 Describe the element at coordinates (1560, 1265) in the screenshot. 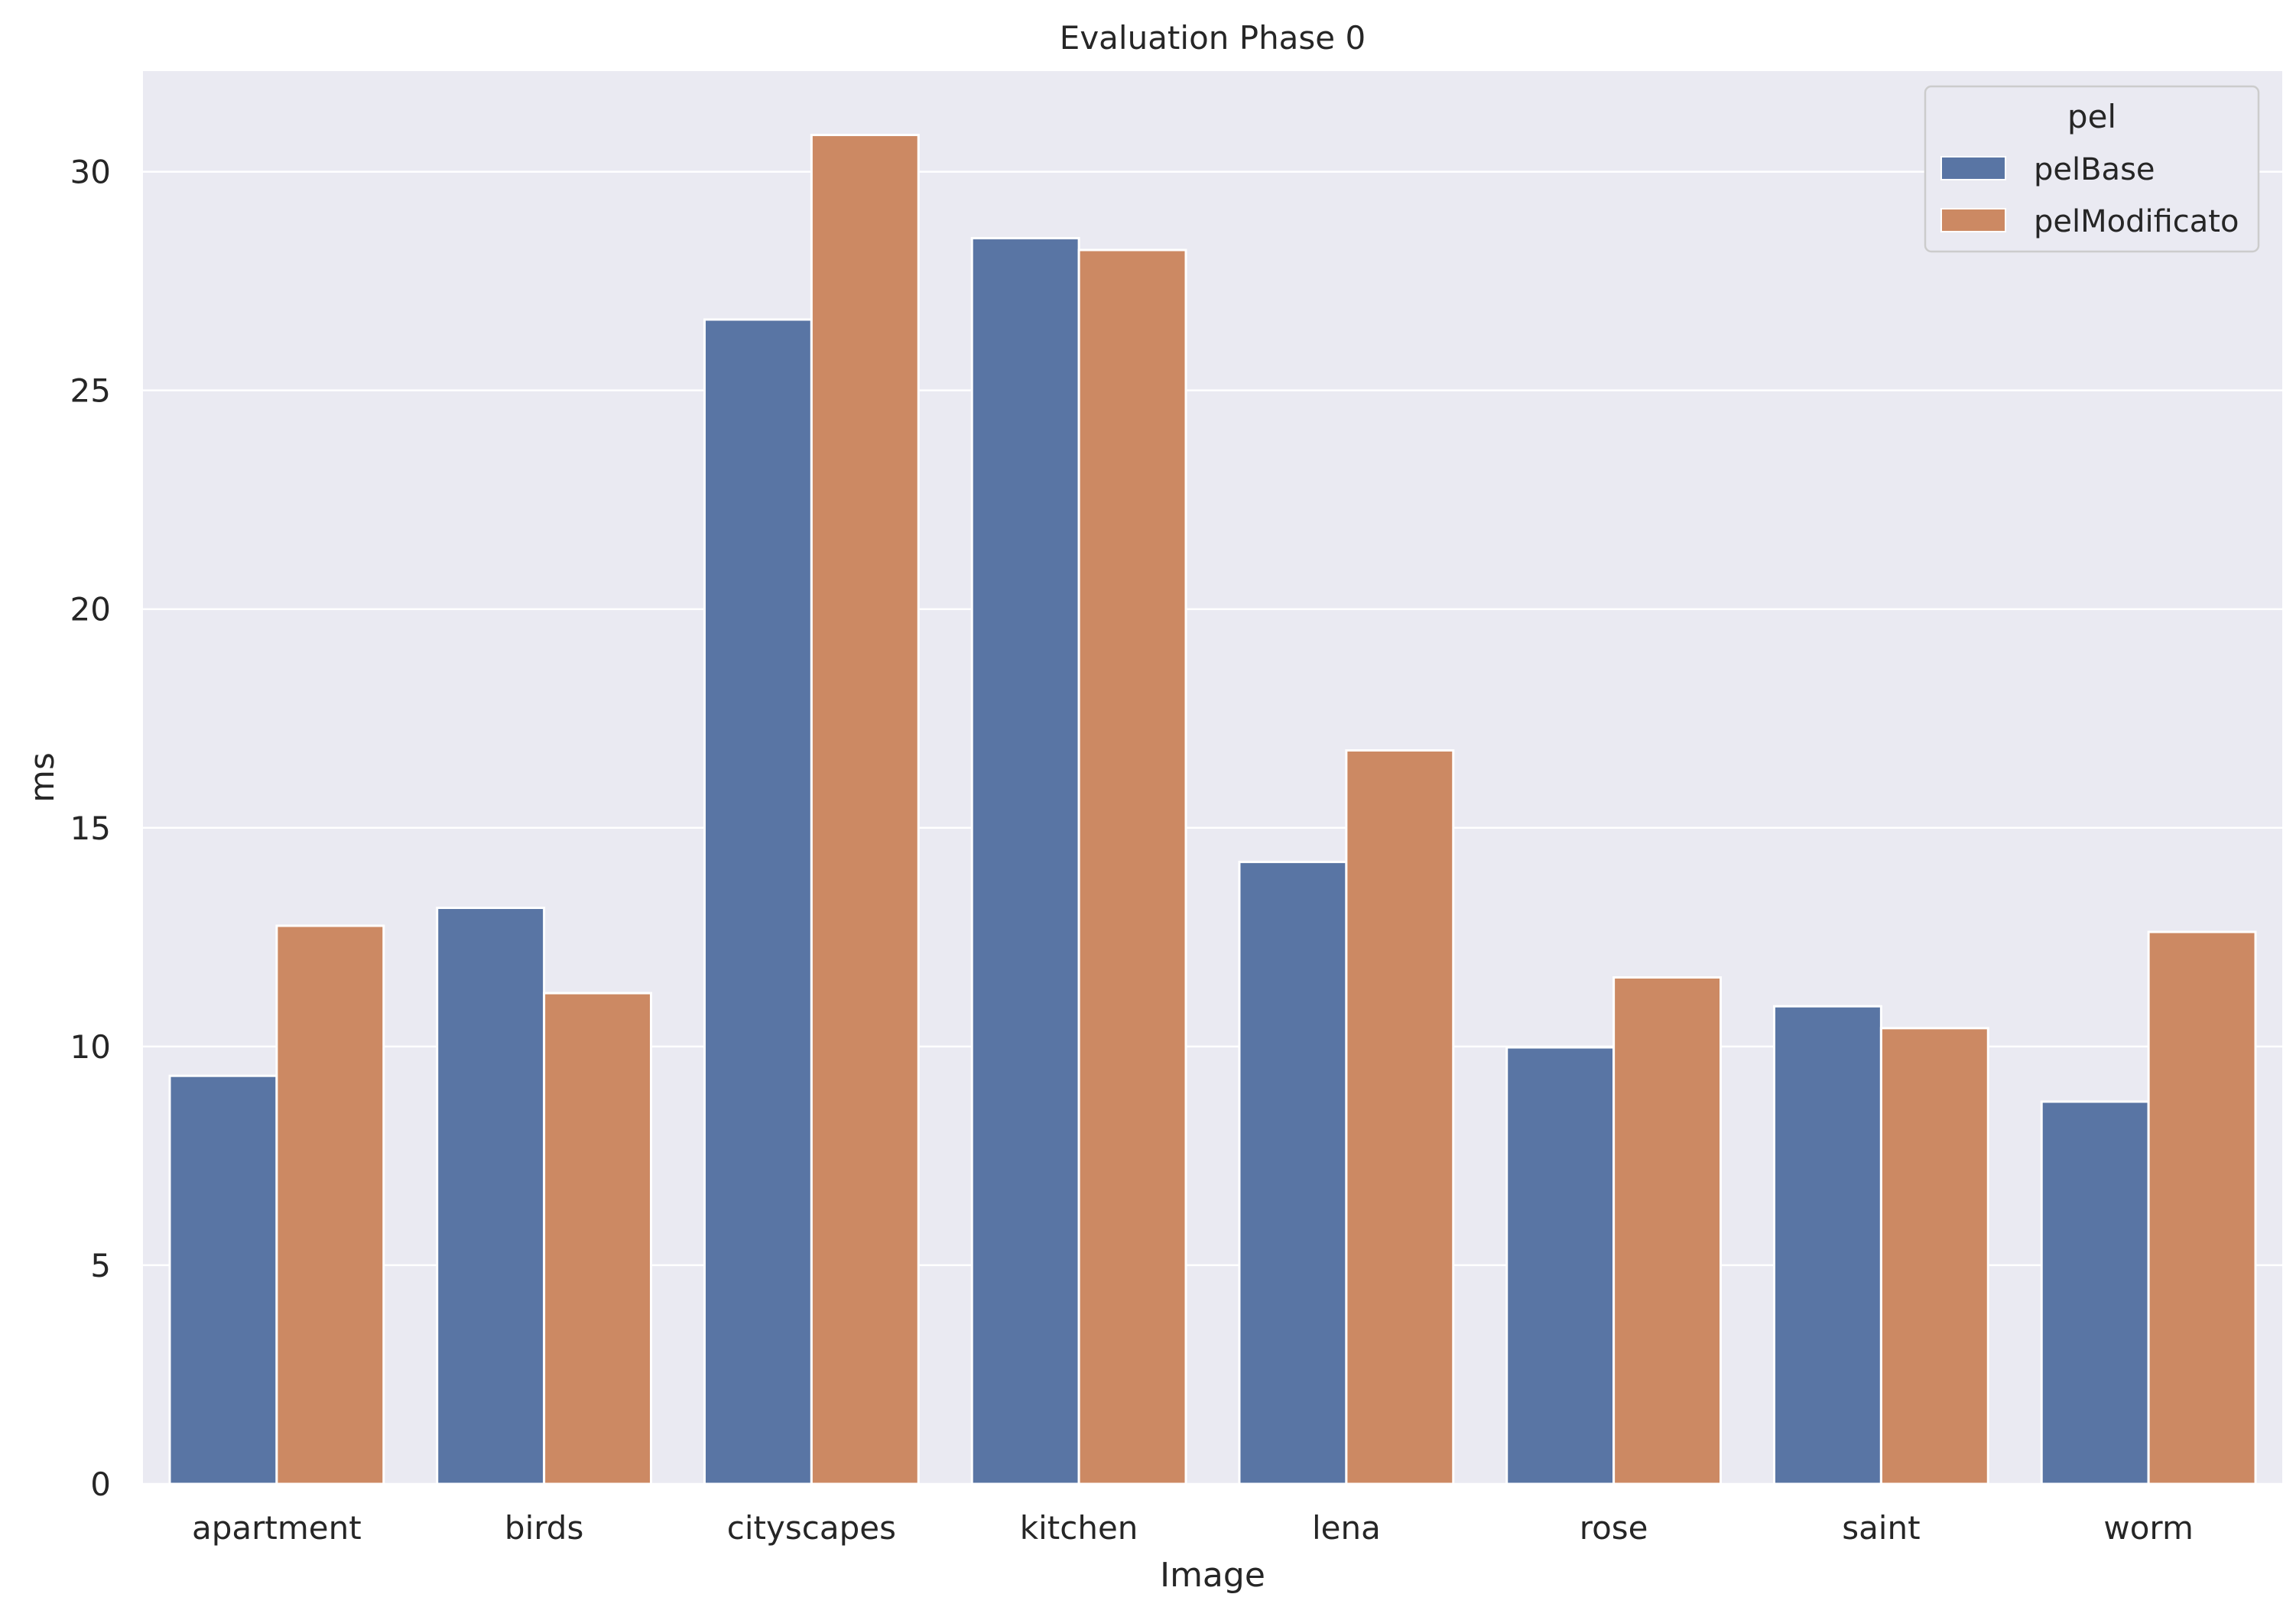

I see `bar-pelBase-rose` at that location.